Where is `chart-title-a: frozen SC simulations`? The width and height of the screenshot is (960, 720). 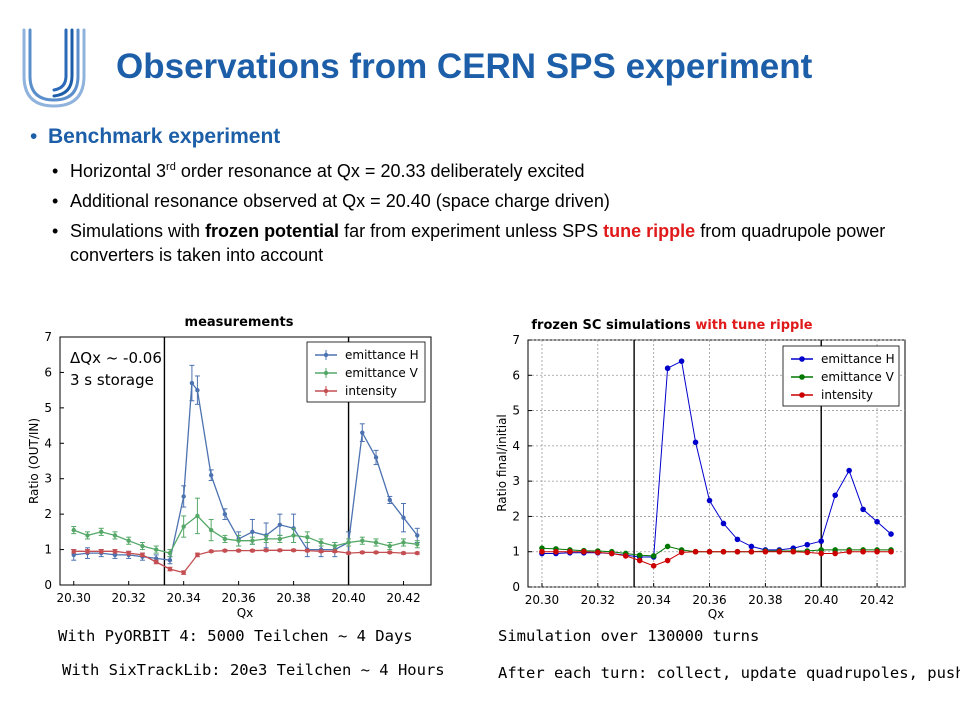
chart-title-a: frozen SC simulations is located at coordinates (613, 325).